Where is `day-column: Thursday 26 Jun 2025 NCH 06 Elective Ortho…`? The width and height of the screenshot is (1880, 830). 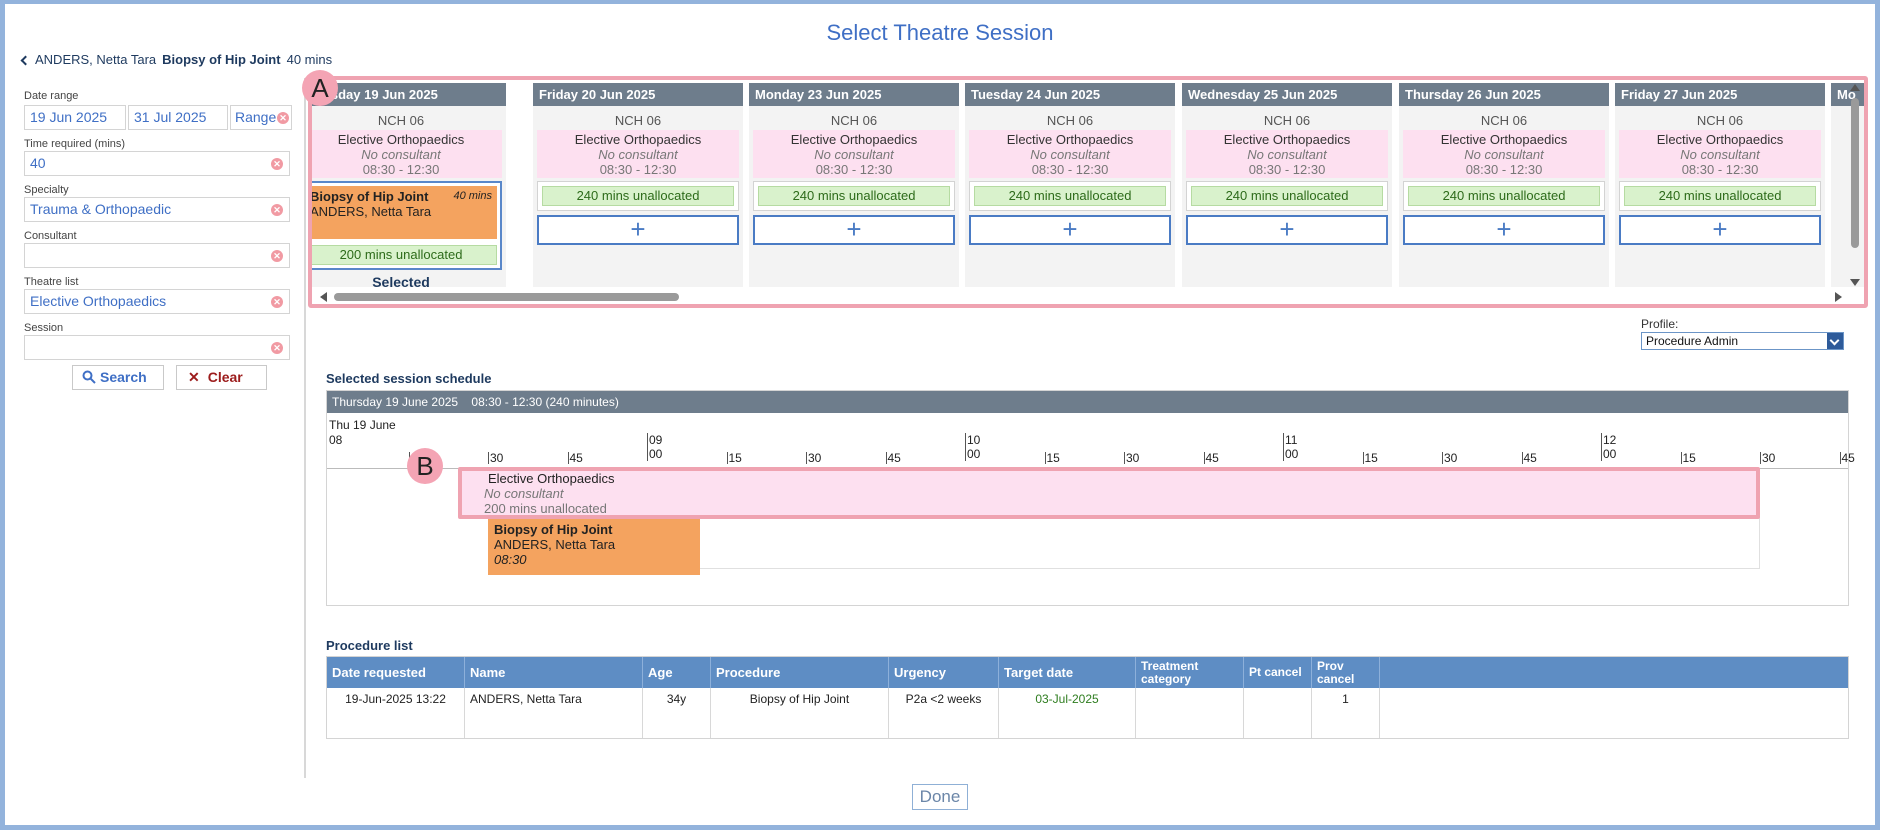
day-column: Thursday 26 Jun 2025 NCH 06 Elective Ortho… is located at coordinates (1504, 185).